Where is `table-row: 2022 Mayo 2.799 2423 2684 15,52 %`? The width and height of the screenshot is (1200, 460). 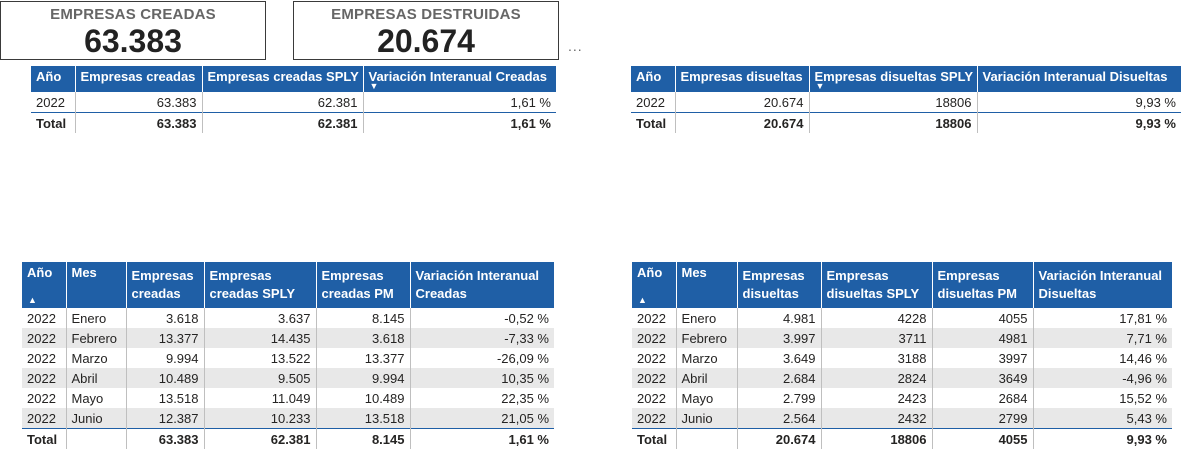 table-row: 2022 Mayo 2.799 2423 2684 15,52 % is located at coordinates (902, 398).